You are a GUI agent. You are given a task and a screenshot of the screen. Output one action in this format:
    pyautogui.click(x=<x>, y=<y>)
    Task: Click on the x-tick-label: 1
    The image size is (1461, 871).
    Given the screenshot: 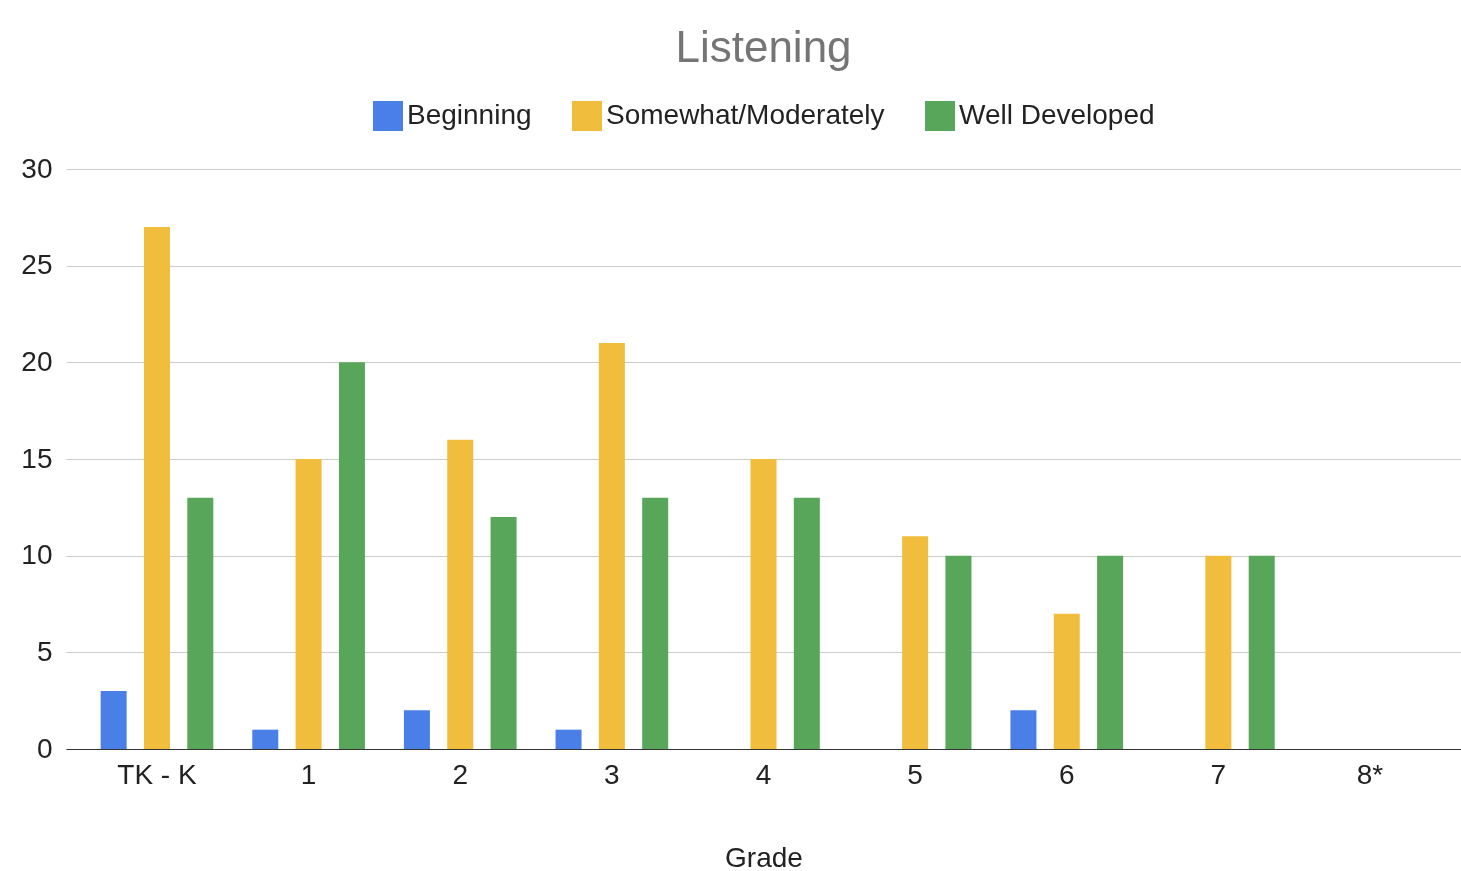 What is the action you would take?
    pyautogui.click(x=308, y=774)
    